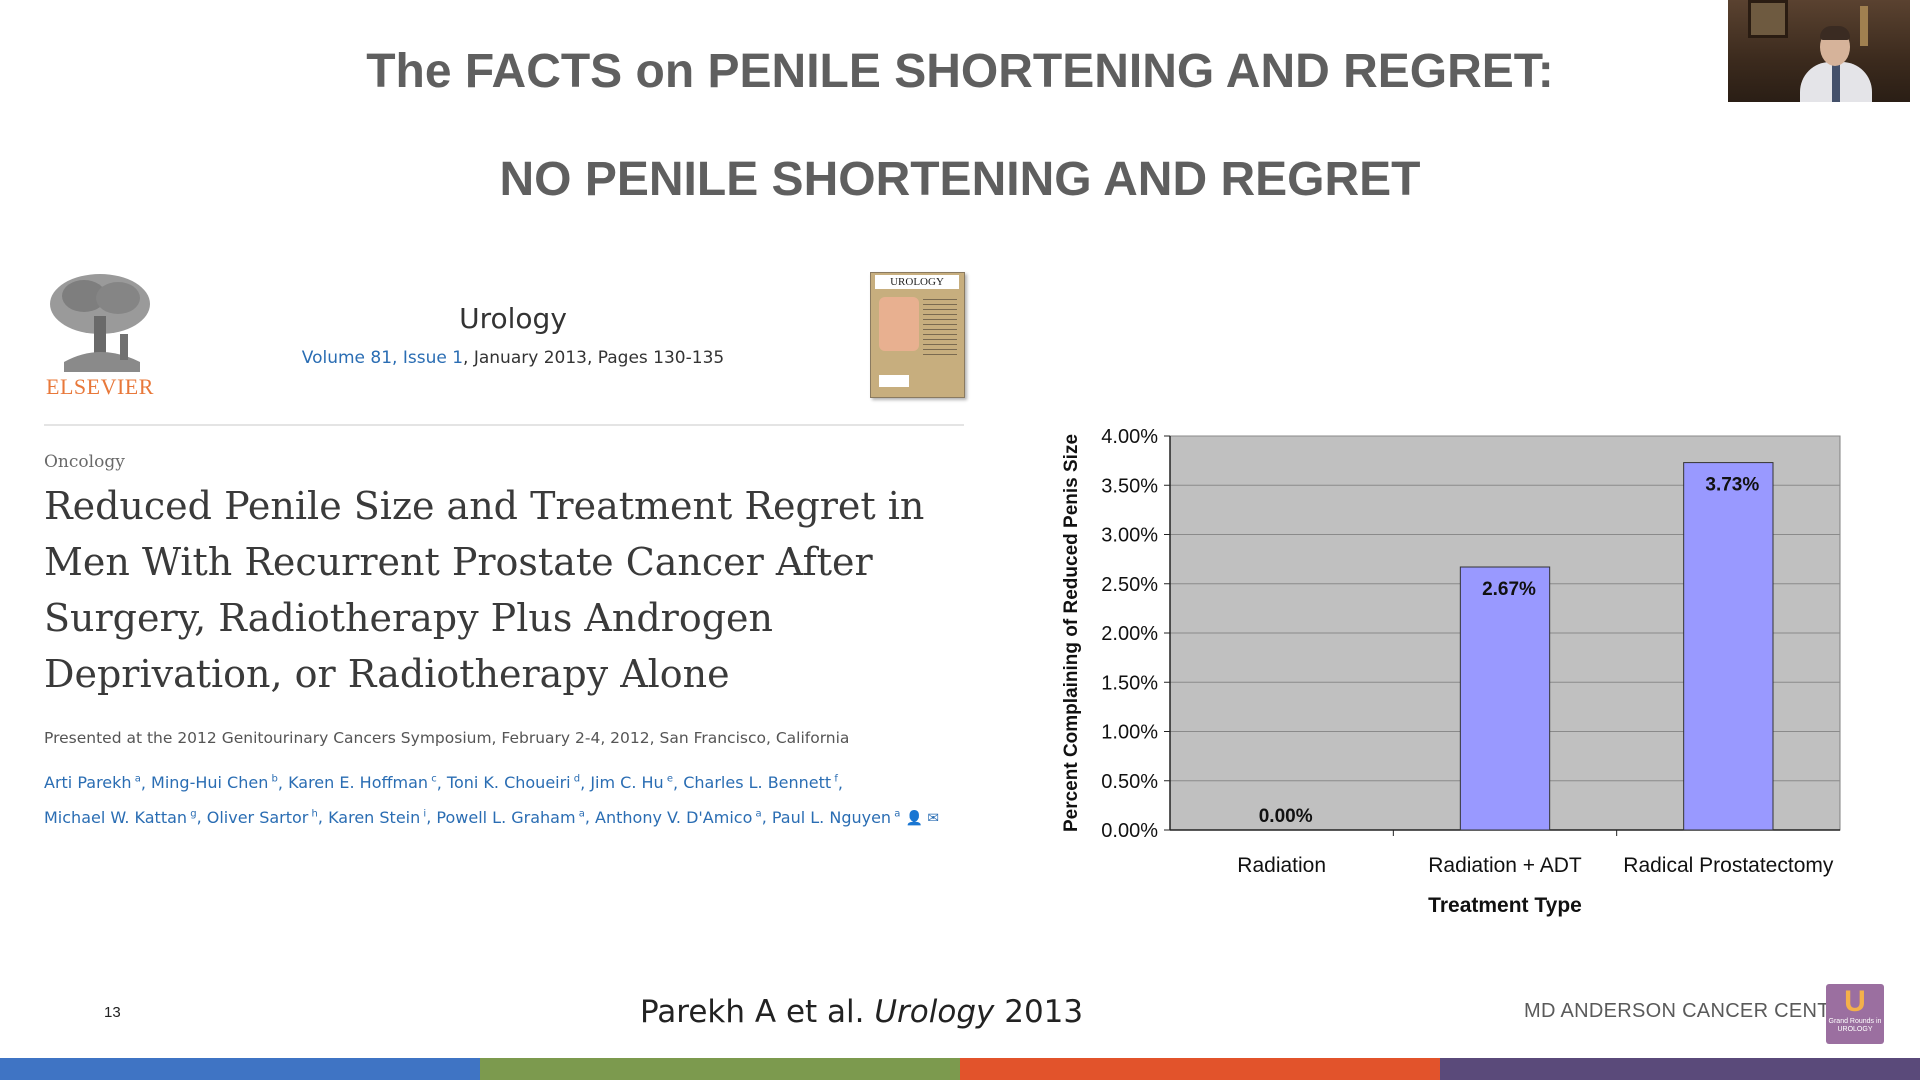 This screenshot has height=1080, width=1920. I want to click on volume-issue-link: Volume 81, Issue 1, so click(382, 358).